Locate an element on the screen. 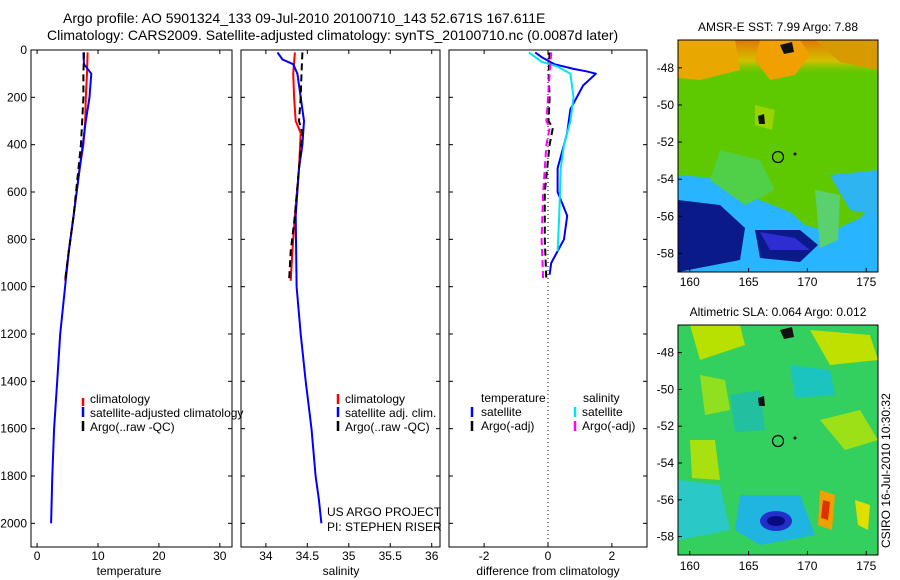  legend-label-satellite: satellite adj. clim. is located at coordinates (390, 413).